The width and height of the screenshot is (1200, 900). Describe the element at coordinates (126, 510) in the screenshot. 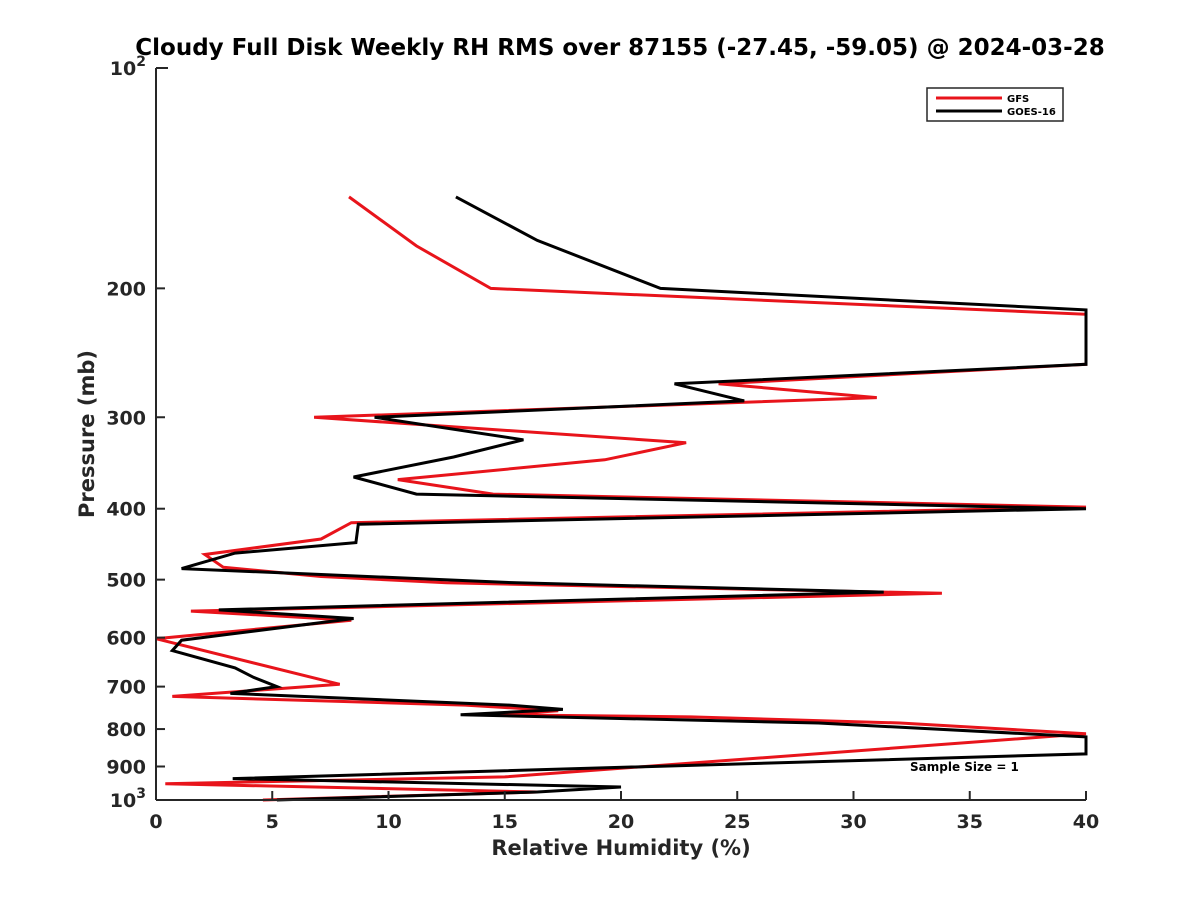

I see `y-tick-label: 400` at that location.